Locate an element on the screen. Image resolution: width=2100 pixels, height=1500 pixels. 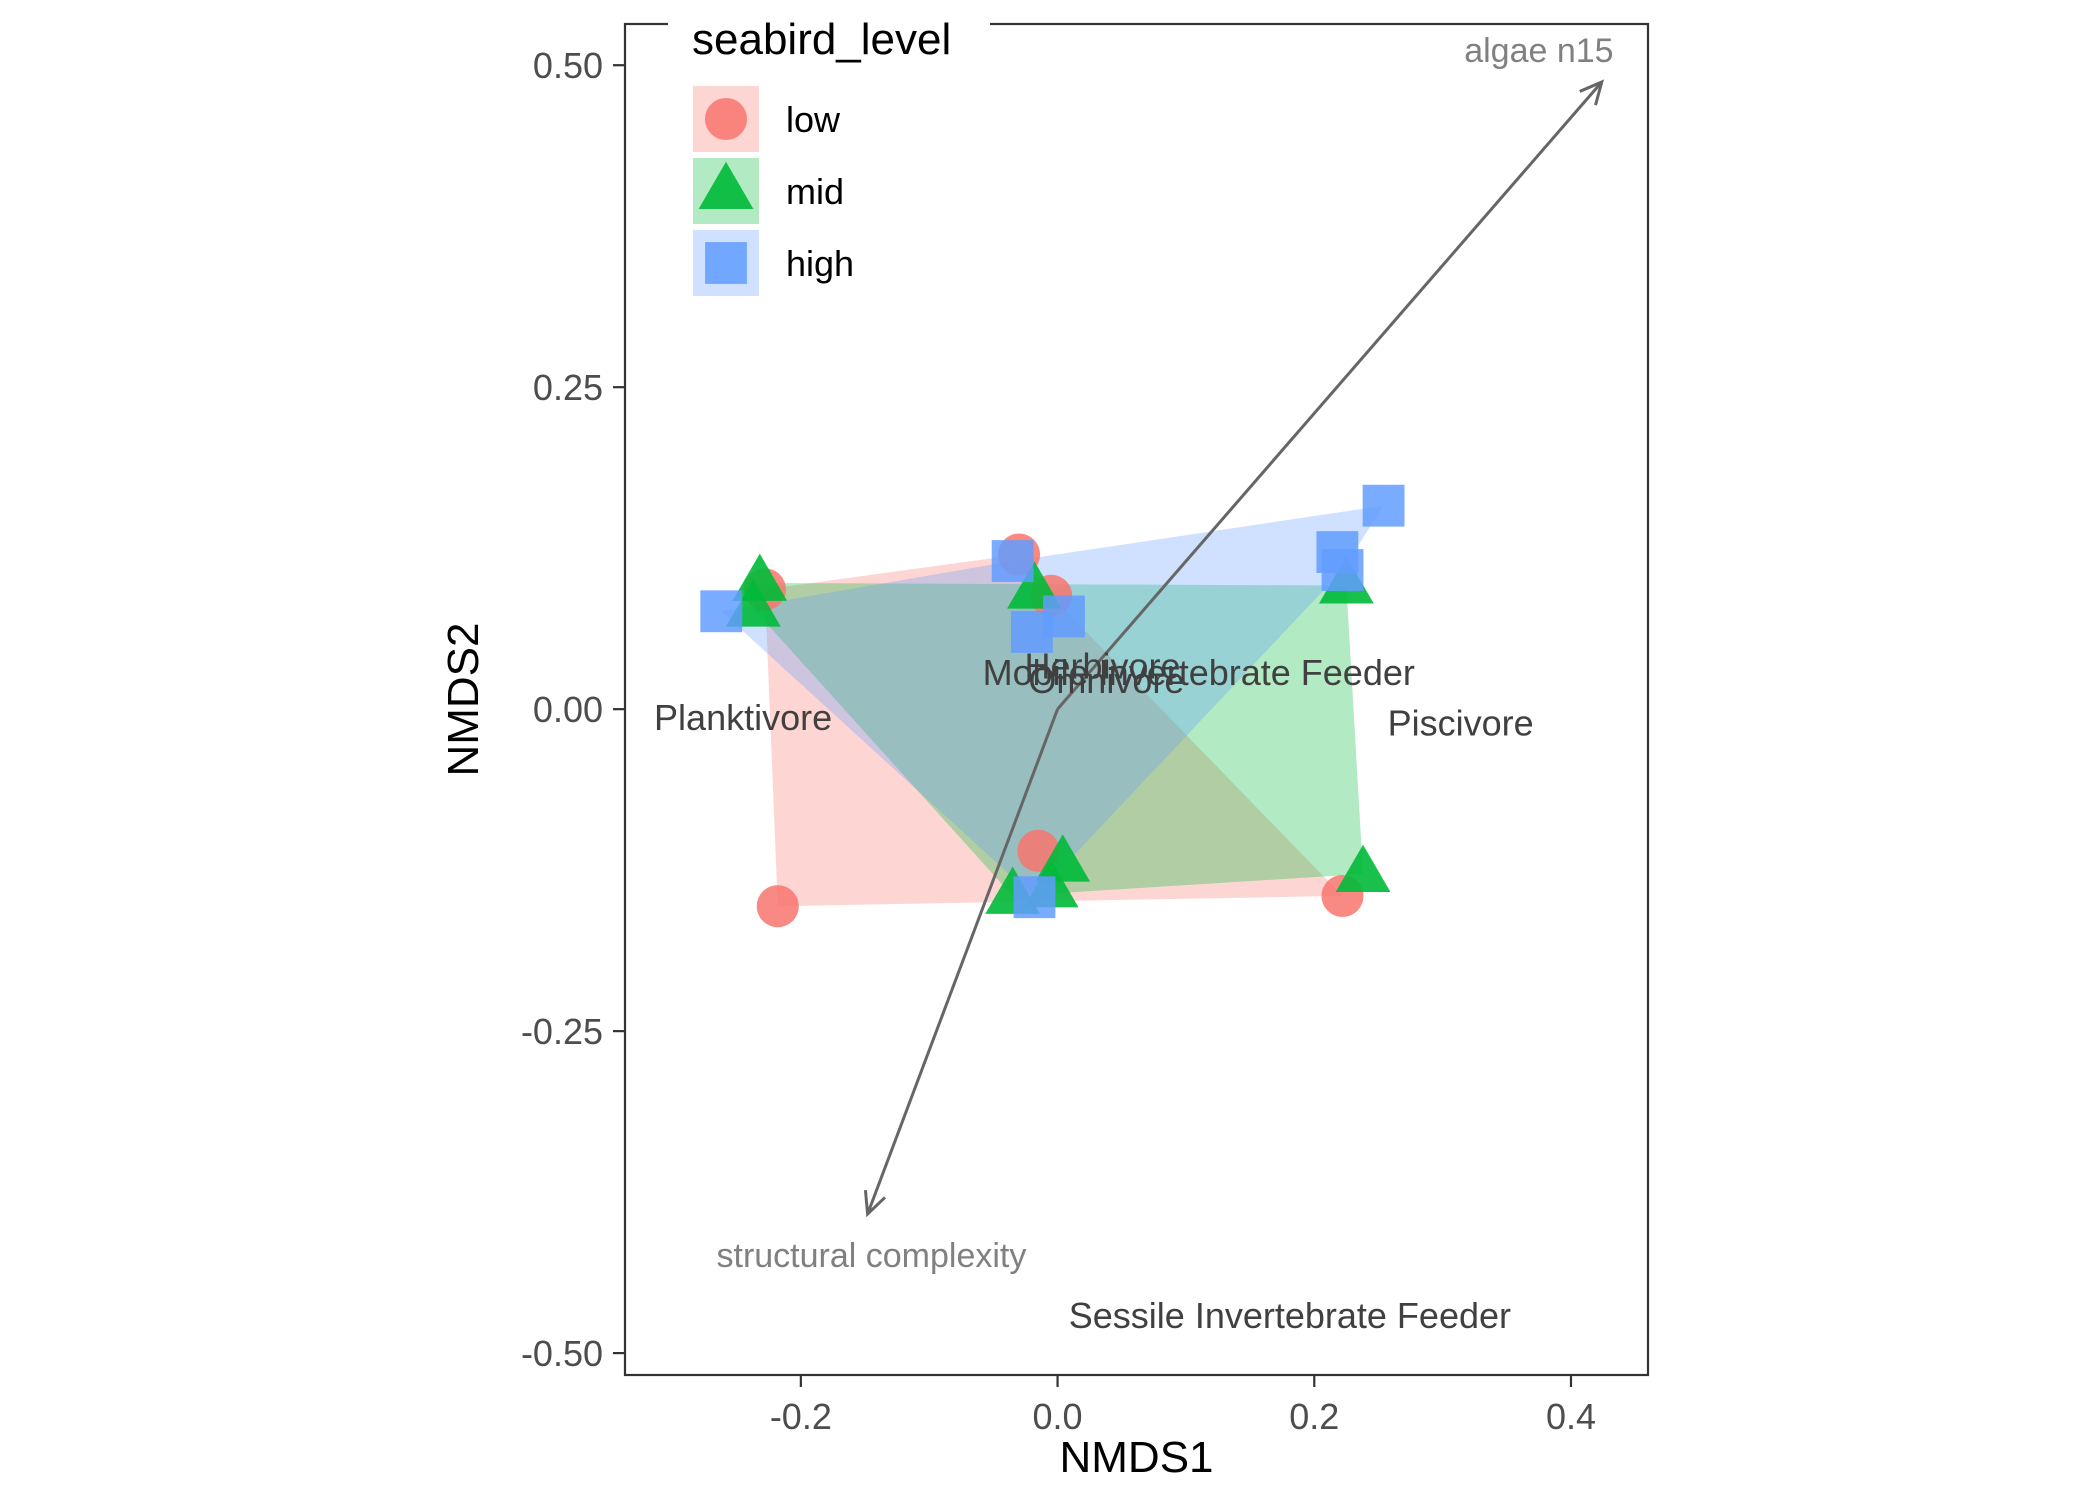
hull-mid is located at coordinates (1058, 739).